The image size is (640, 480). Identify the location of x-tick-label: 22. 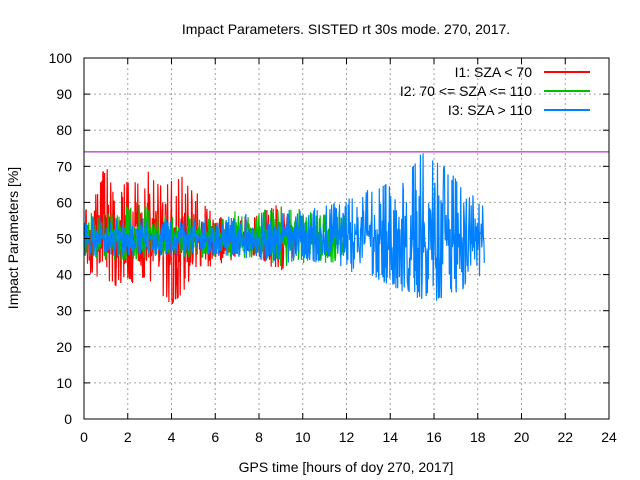
(565, 437).